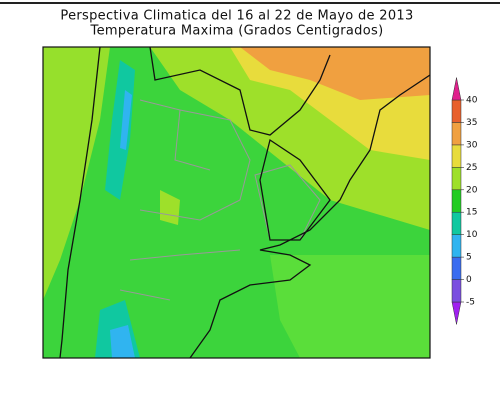 The width and height of the screenshot is (500, 400). I want to click on colorbar-tick-label: 20, so click(472, 190).